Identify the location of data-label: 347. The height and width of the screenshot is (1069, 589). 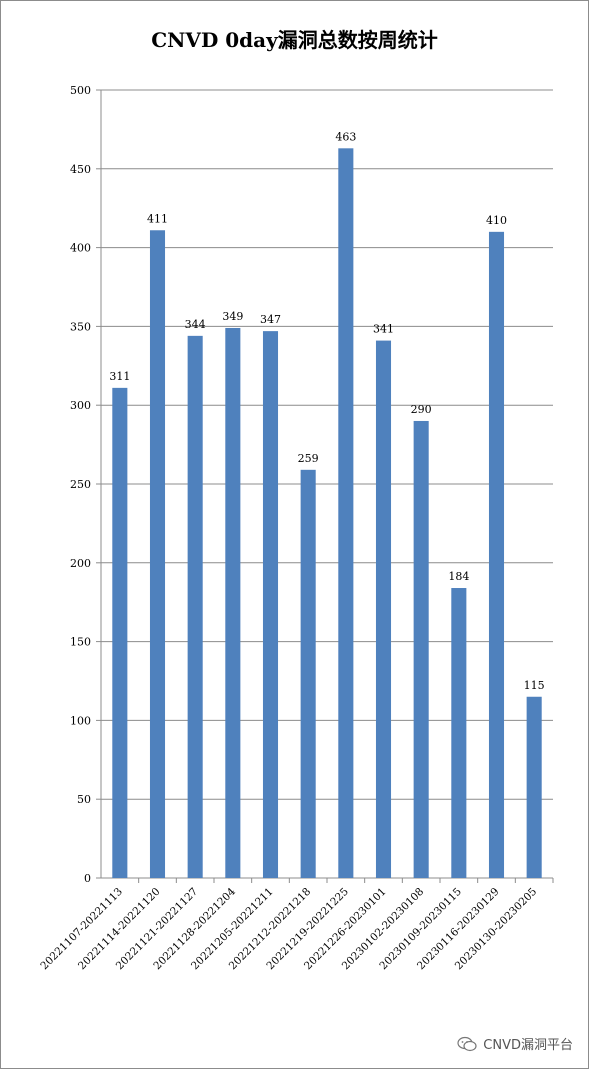
(270, 319).